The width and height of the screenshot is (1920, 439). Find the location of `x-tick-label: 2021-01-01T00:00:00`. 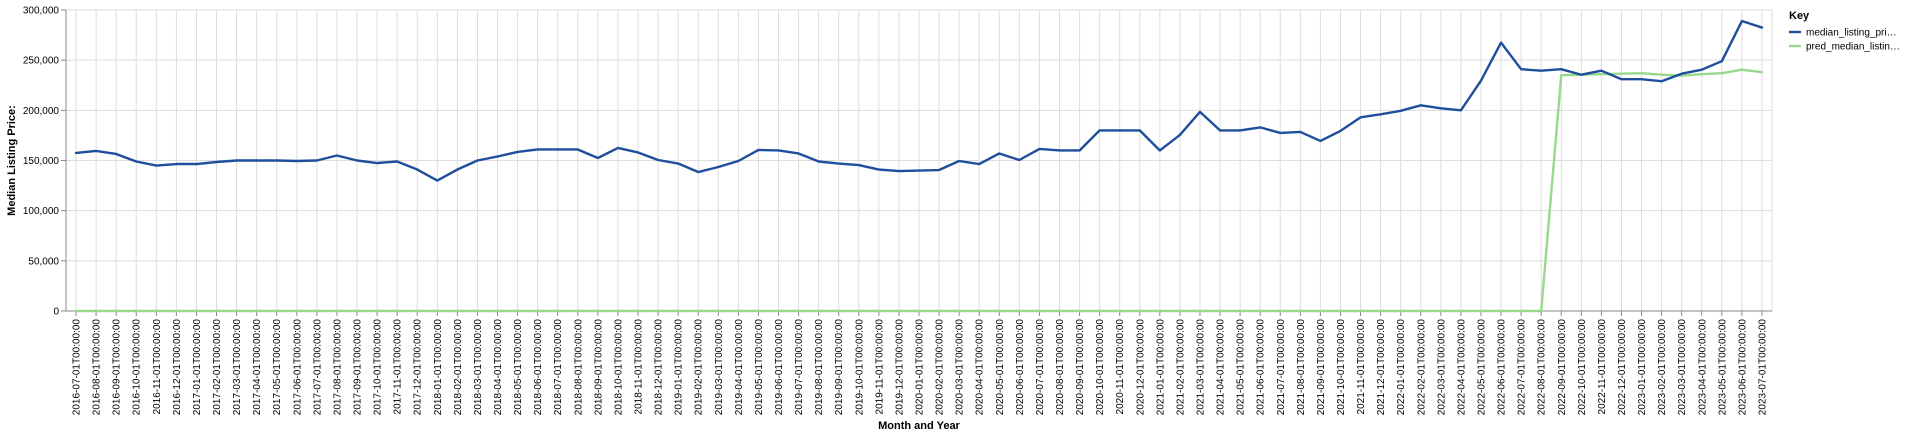

x-tick-label: 2021-01-01T00:00:00 is located at coordinates (1160, 367).